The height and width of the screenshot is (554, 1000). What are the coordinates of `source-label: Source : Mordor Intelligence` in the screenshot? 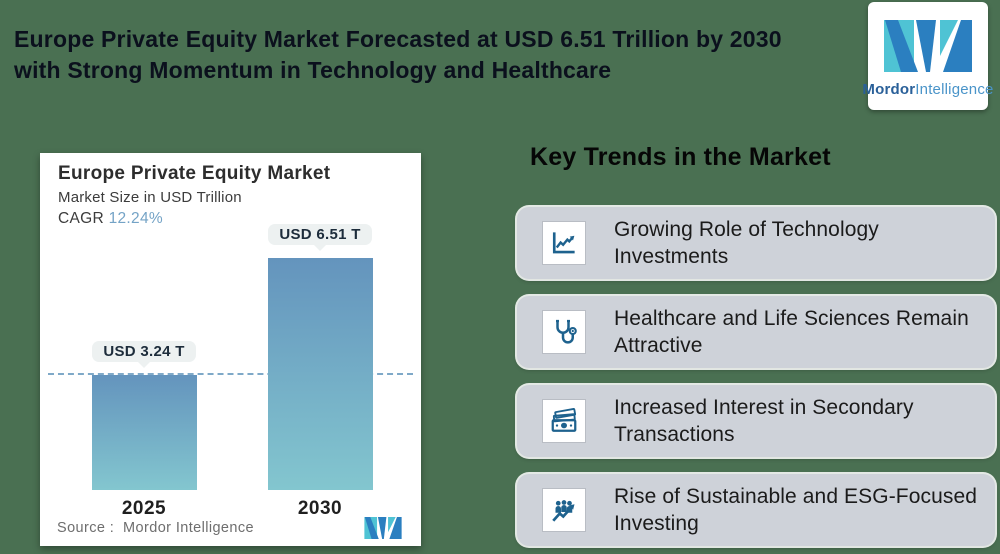 It's located at (155, 528).